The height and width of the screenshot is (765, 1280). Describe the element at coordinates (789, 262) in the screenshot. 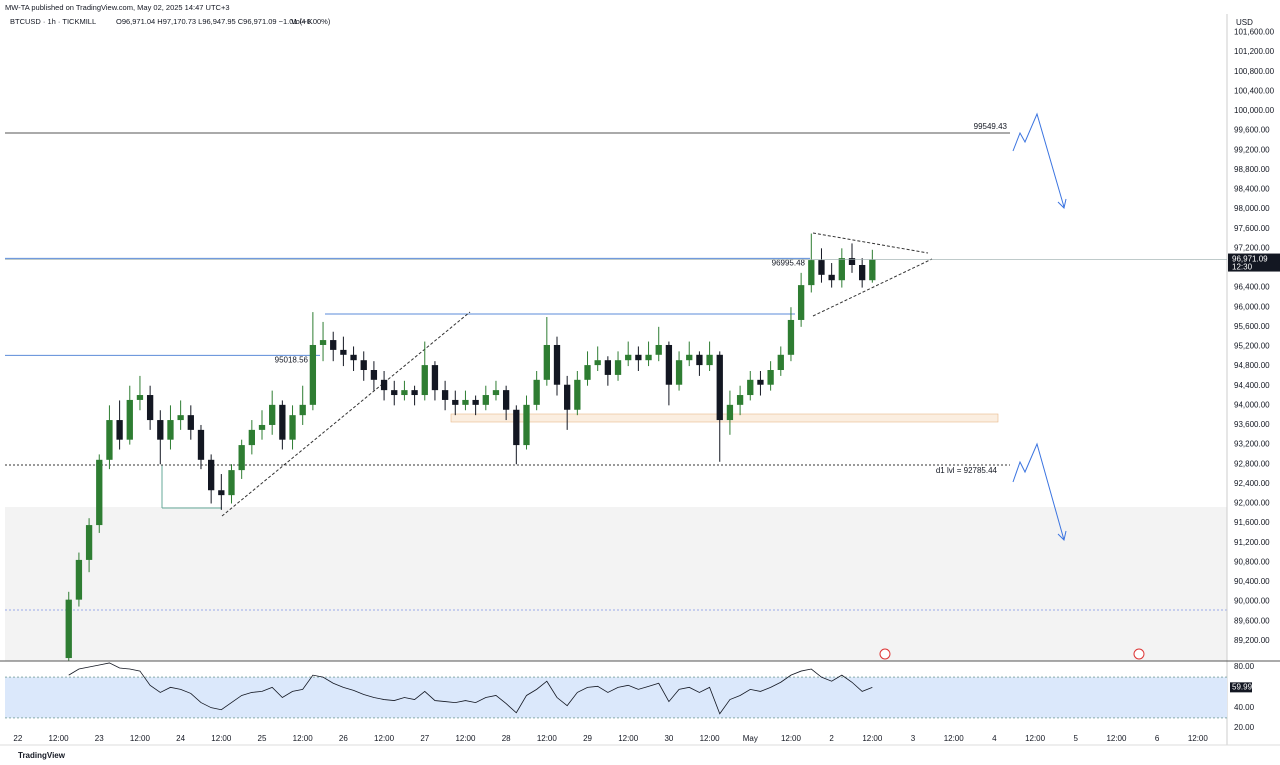

I see `level-label: 96995.48` at that location.